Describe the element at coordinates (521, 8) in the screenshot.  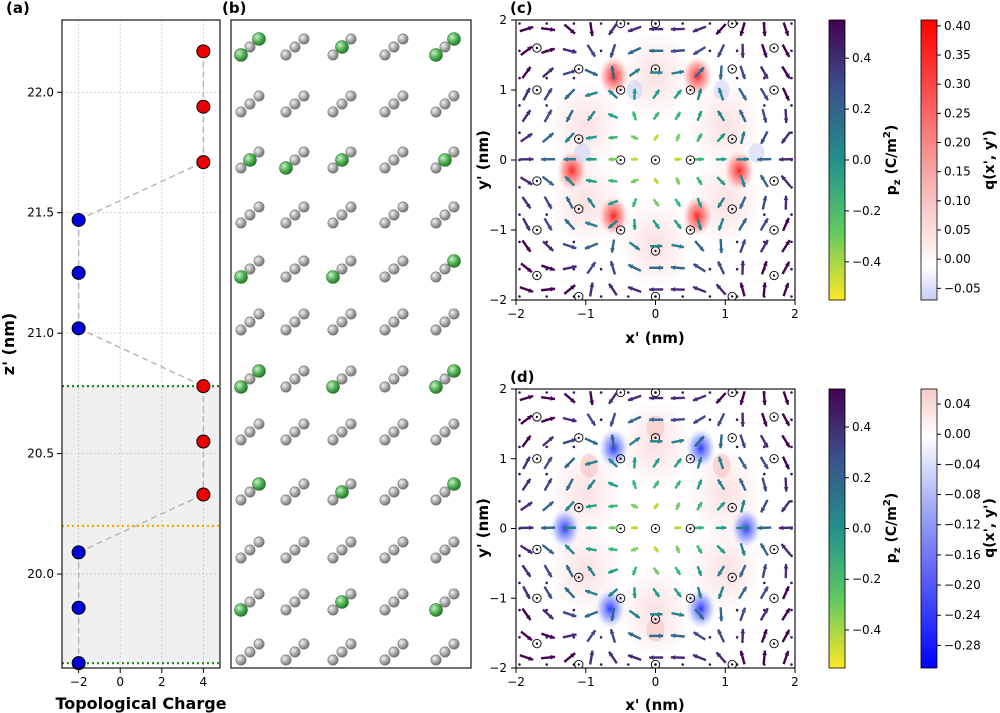
I see `panel-label-c: (c)` at that location.